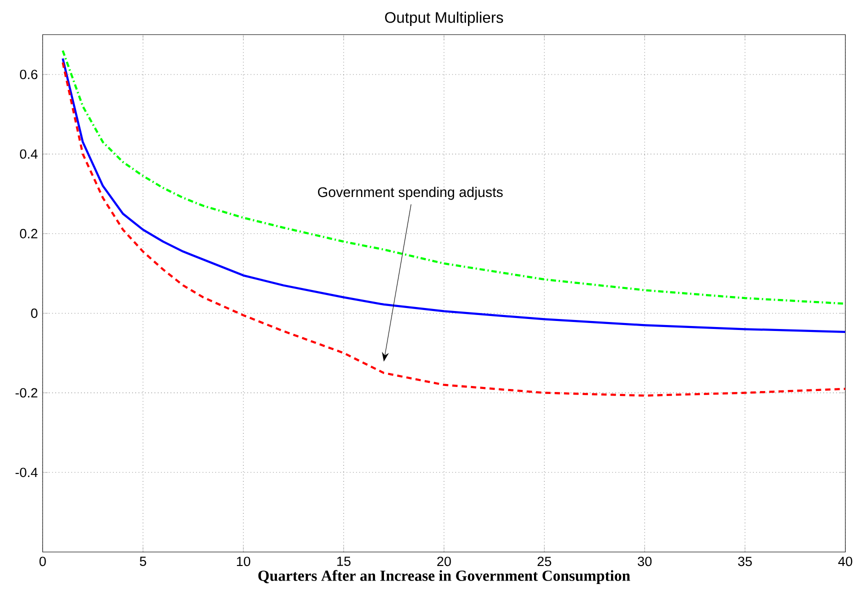 This screenshot has width=856, height=601. Describe the element at coordinates (645, 561) in the screenshot. I see `x-tick-label: 30` at that location.